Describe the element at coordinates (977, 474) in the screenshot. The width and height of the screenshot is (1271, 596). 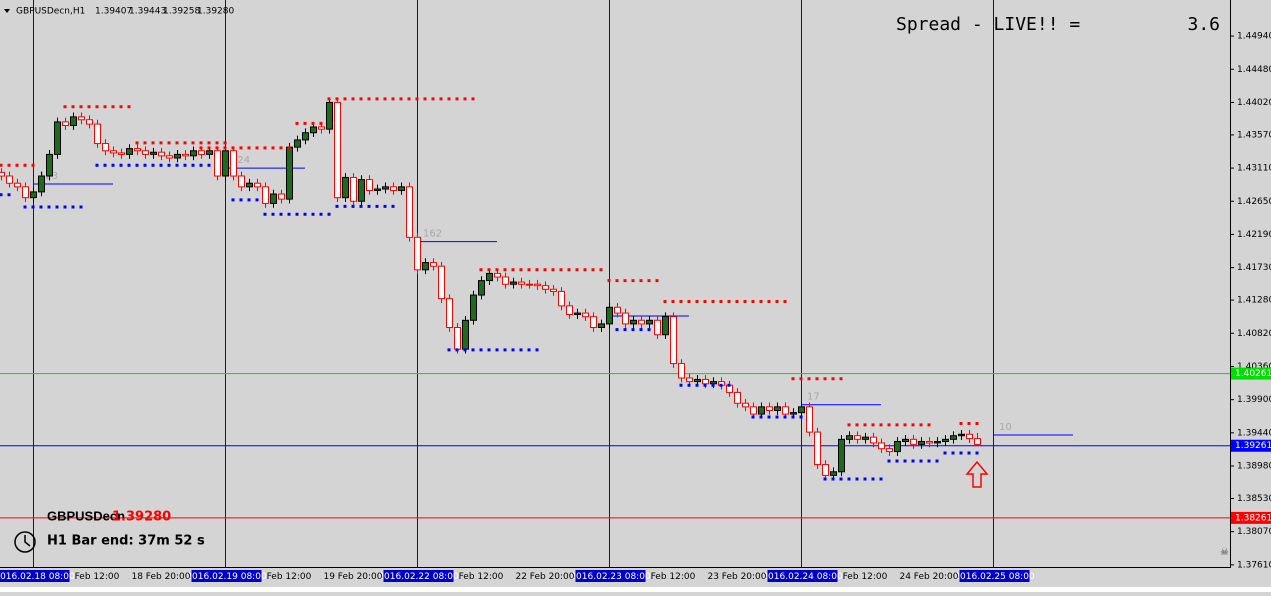
I see `signal-arrow` at that location.